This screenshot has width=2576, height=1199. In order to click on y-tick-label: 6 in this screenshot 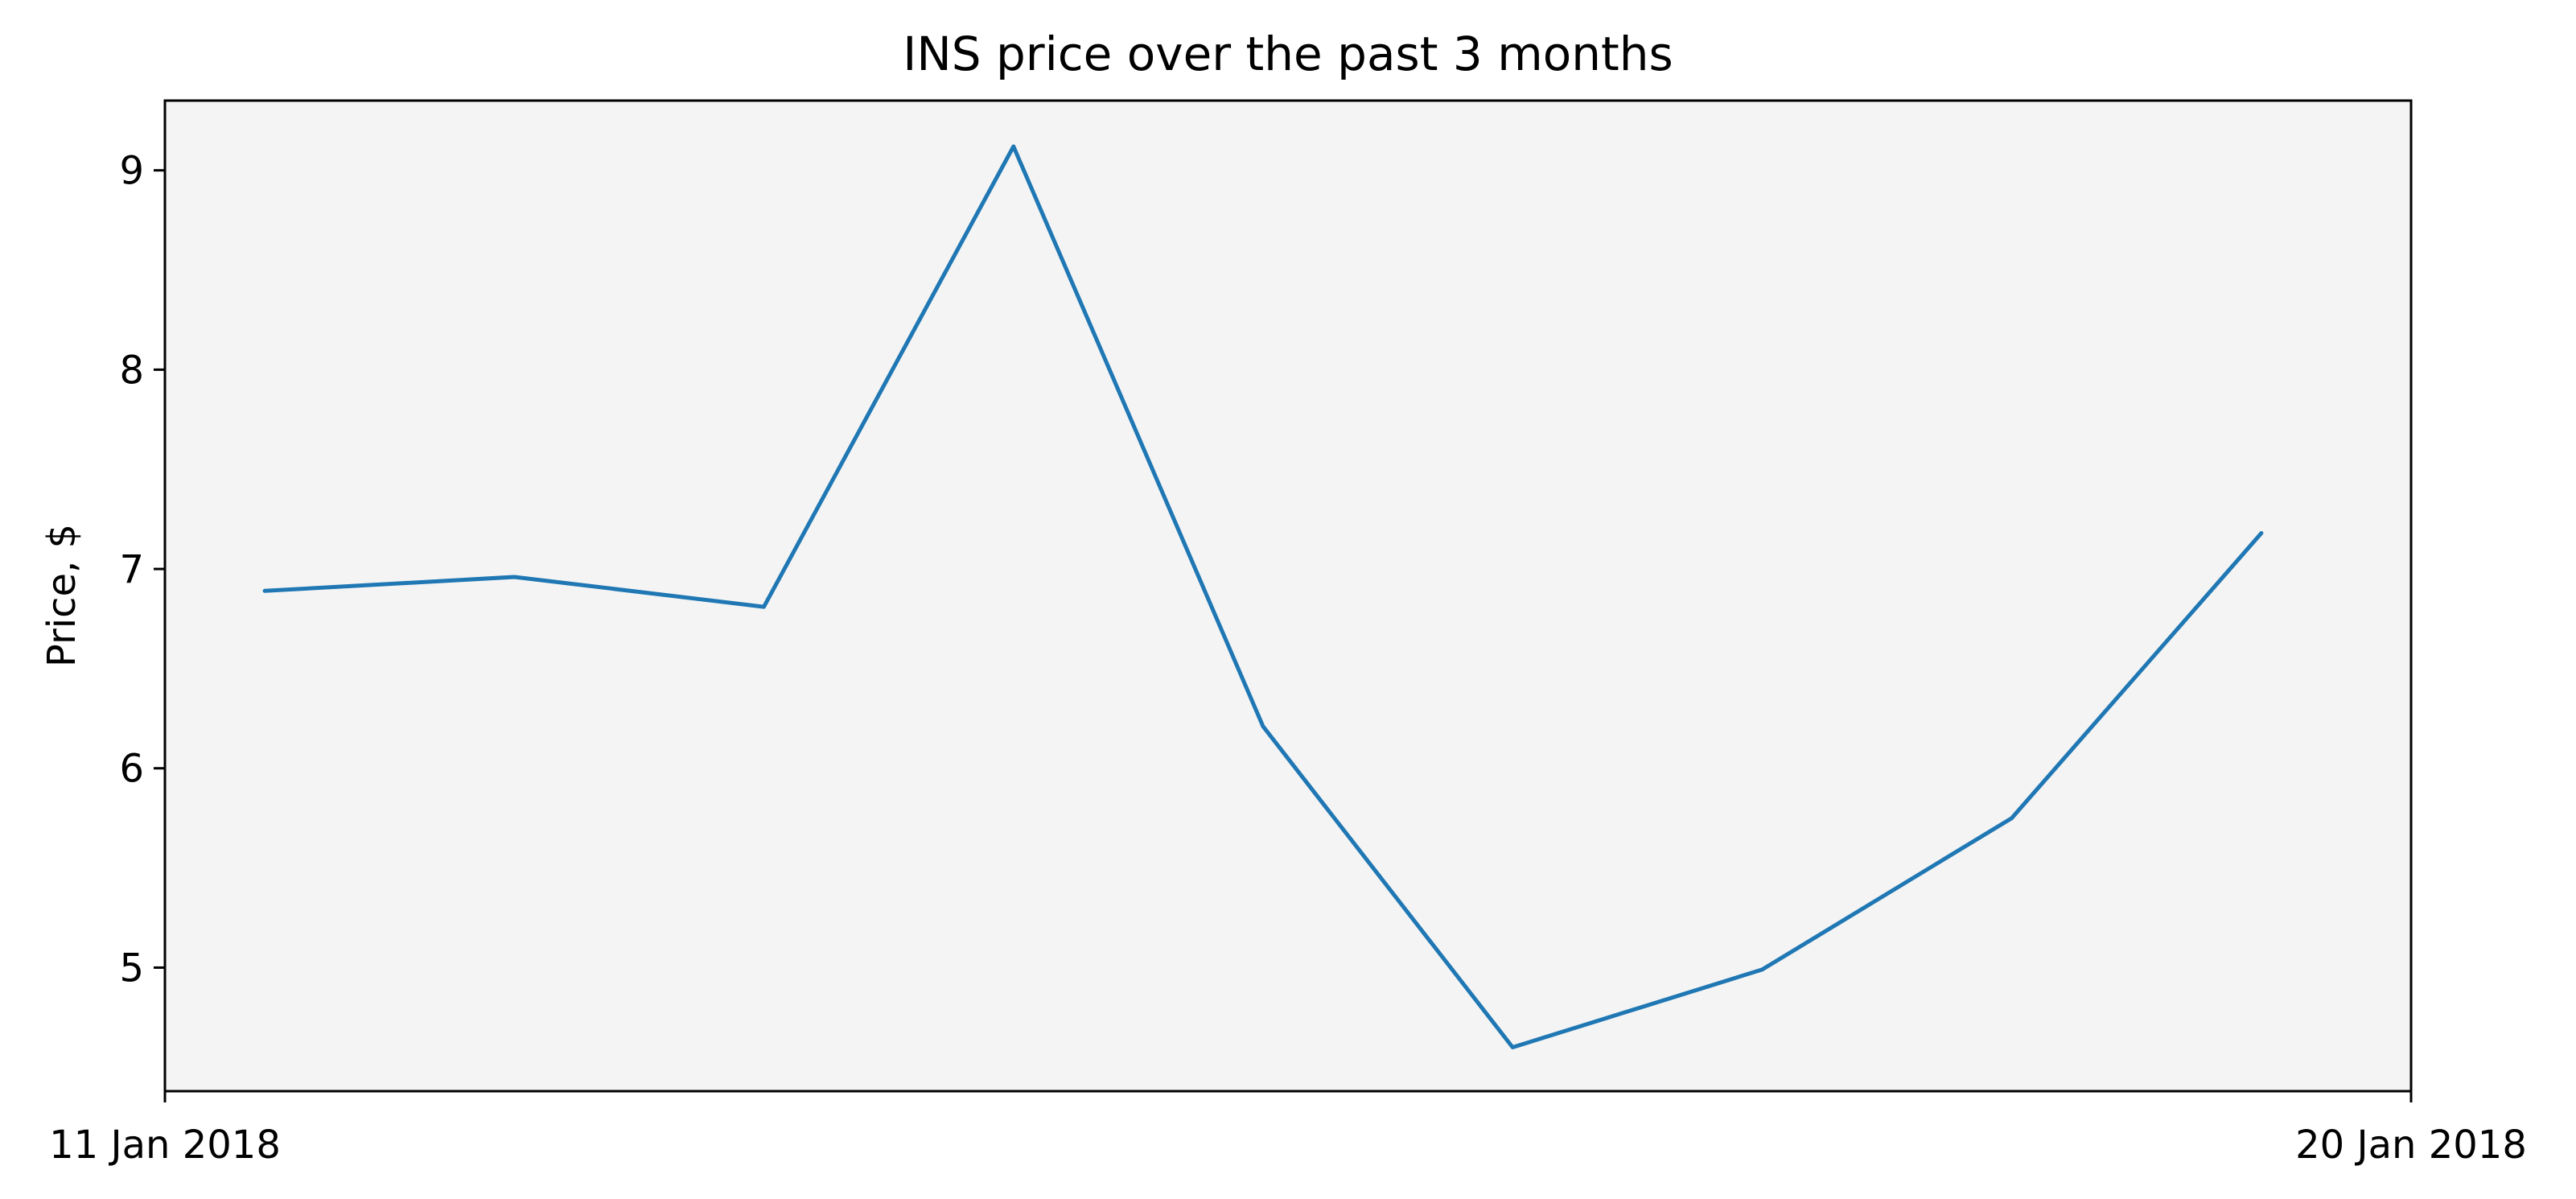, I will do `click(131, 769)`.